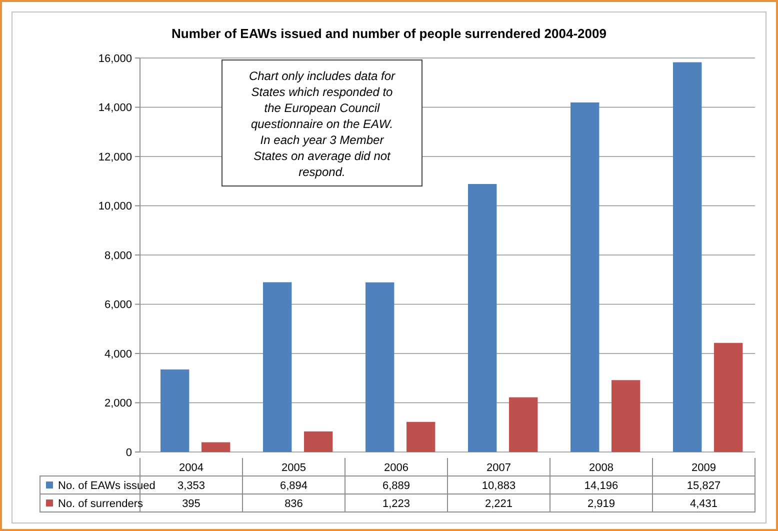 The image size is (778, 531). Describe the element at coordinates (118, 256) in the screenshot. I see `y-tick-label: 8,000` at that location.